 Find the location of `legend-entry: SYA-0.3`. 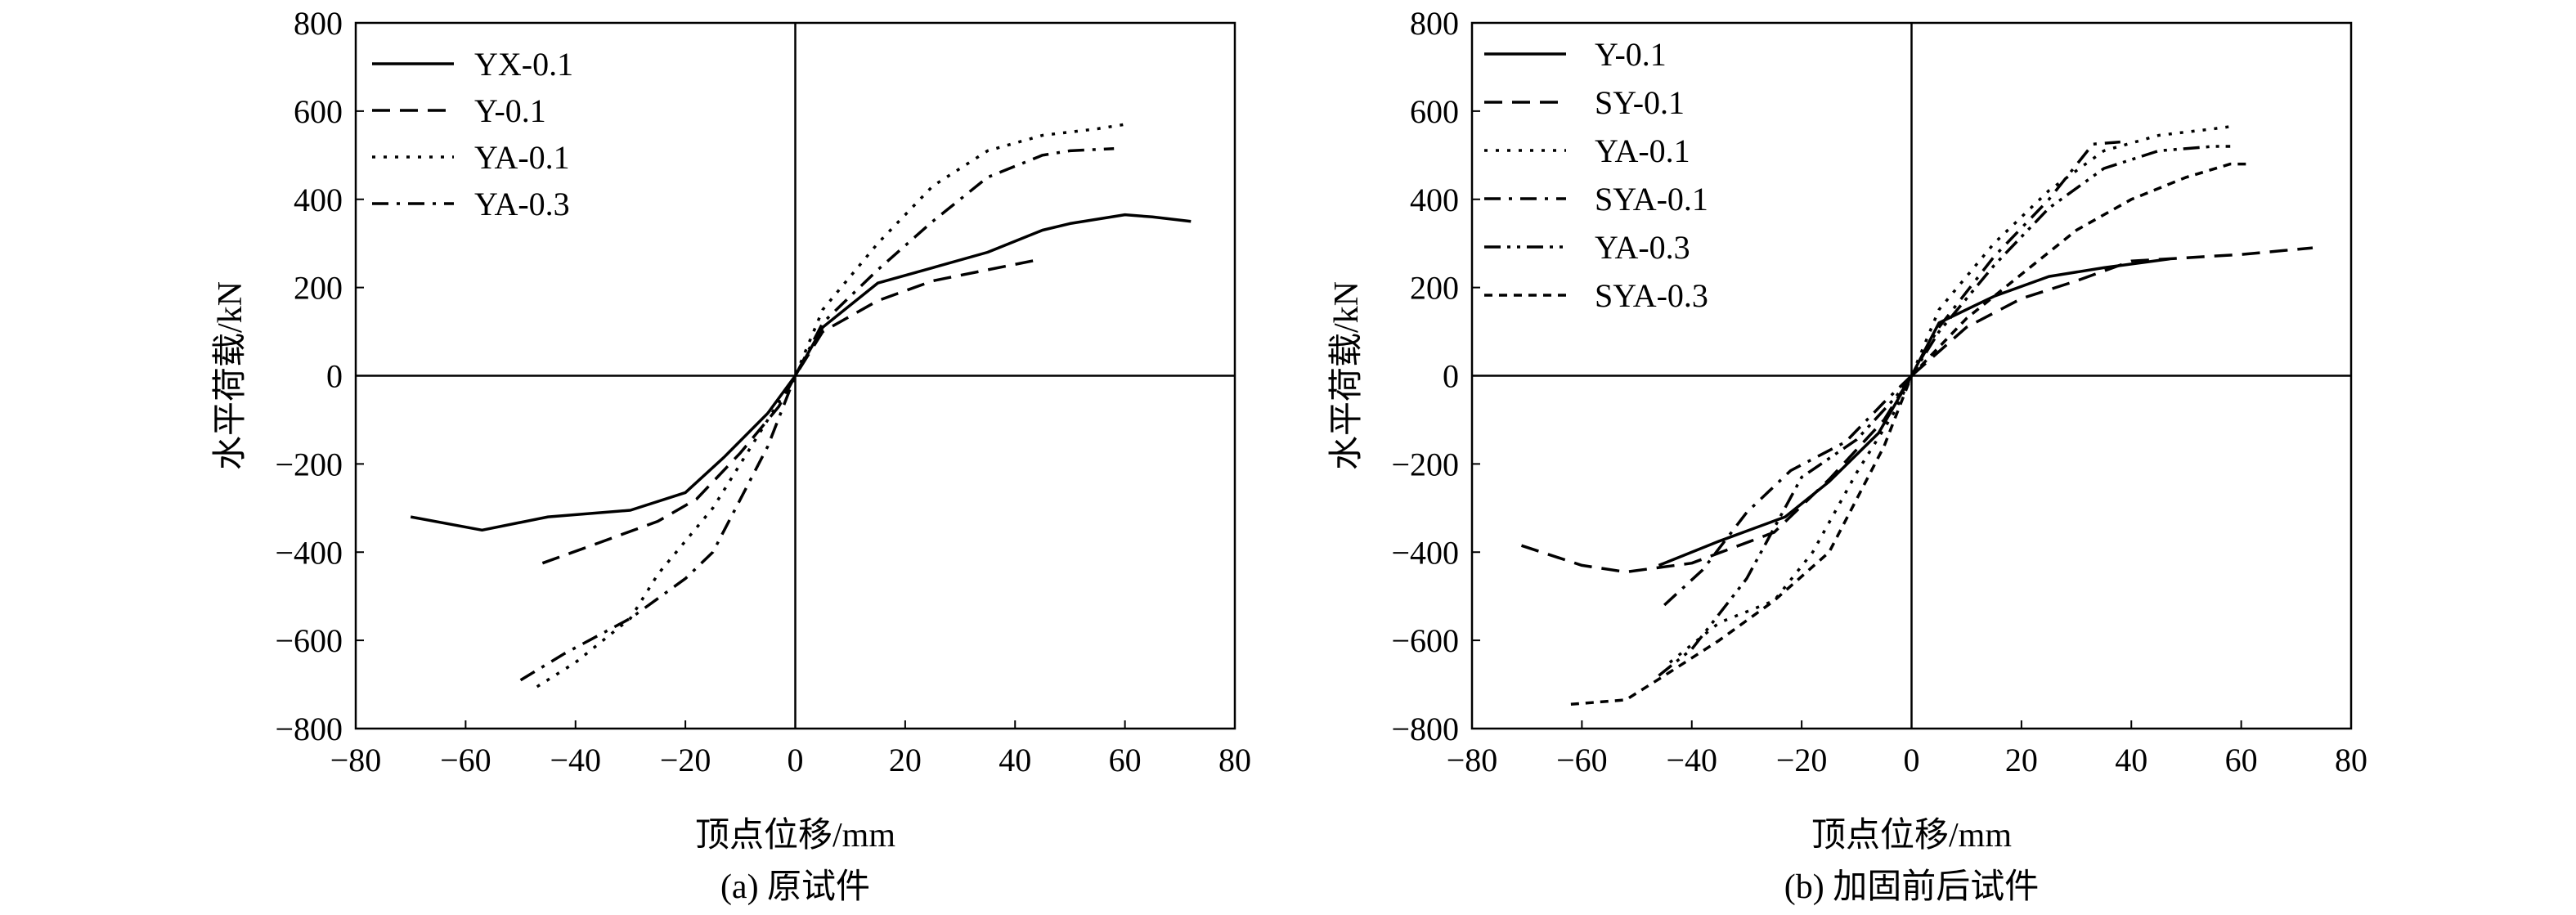

legend-entry: SYA-0.3 is located at coordinates (1652, 295).